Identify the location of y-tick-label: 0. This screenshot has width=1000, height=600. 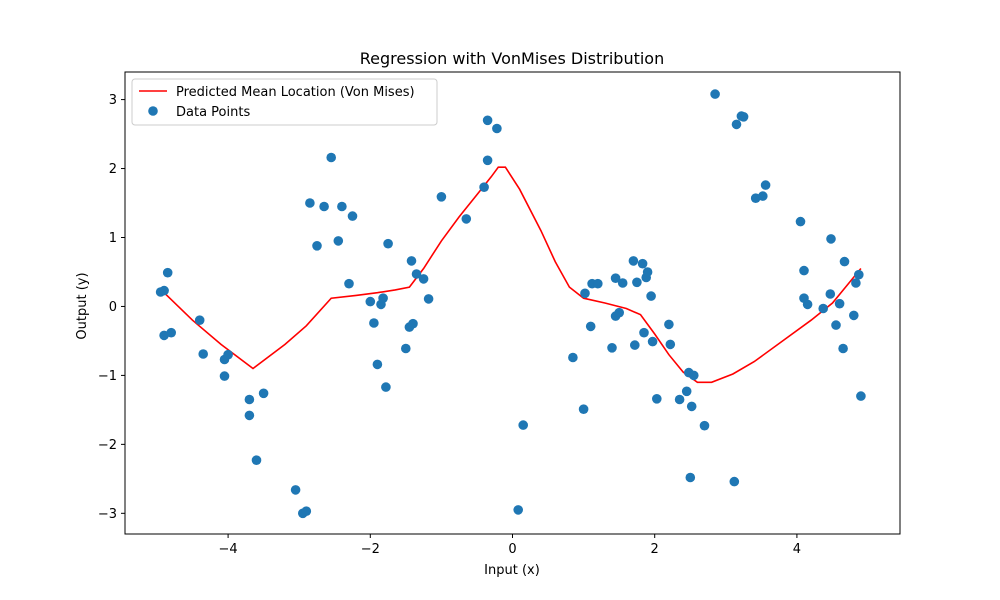
(113, 307).